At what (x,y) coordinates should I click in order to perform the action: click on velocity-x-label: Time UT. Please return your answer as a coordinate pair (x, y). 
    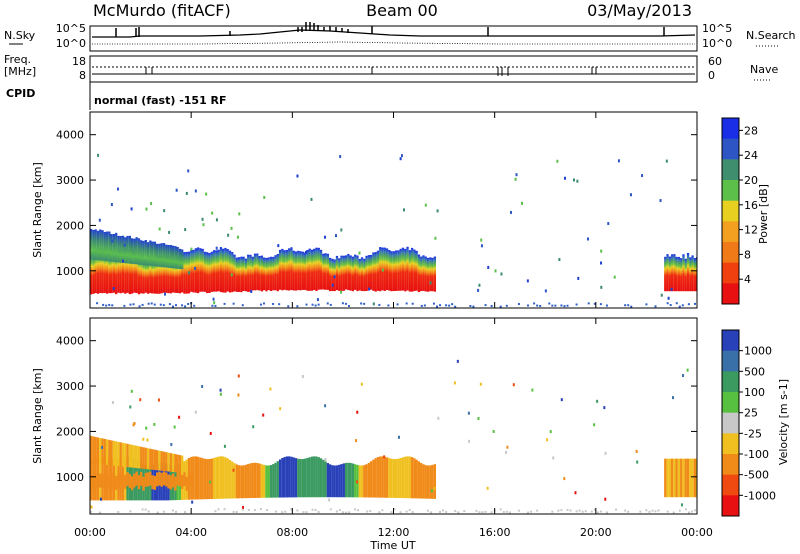
    Looking at the image, I should click on (392, 545).